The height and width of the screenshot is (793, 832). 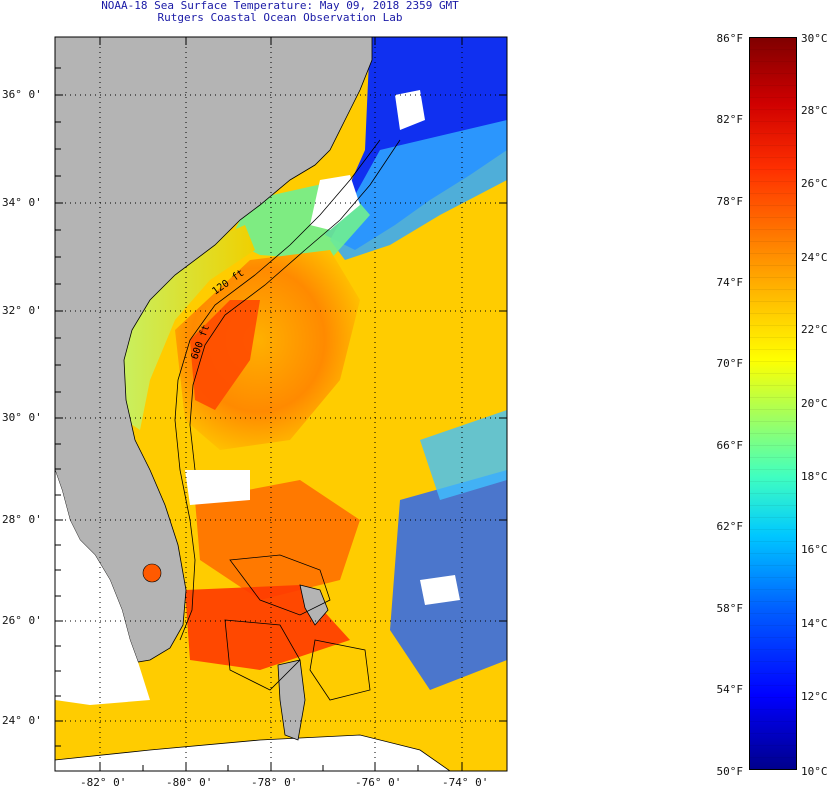 What do you see at coordinates (730, 445) in the screenshot?
I see `scale-label-f: 66°F` at bounding box center [730, 445].